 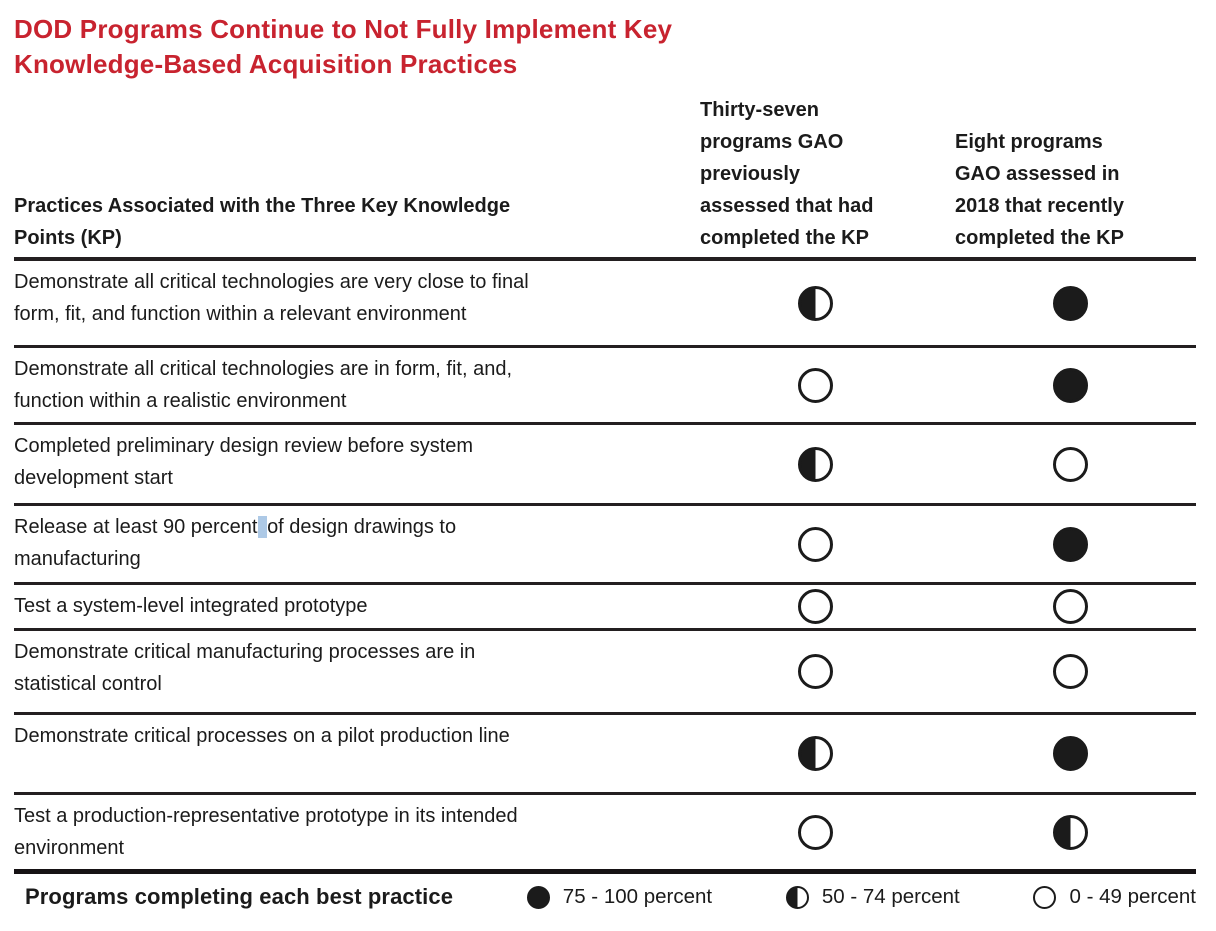 What do you see at coordinates (637, 896) in the screenshot?
I see `legend-item-label: 75 - 100 percent` at bounding box center [637, 896].